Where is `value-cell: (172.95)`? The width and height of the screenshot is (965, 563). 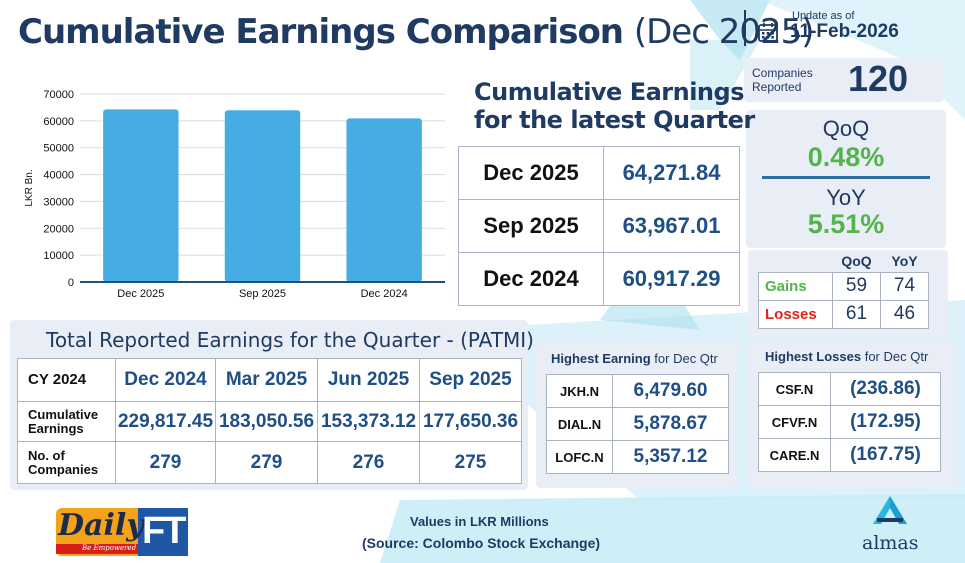 value-cell: (172.95) is located at coordinates (885, 422).